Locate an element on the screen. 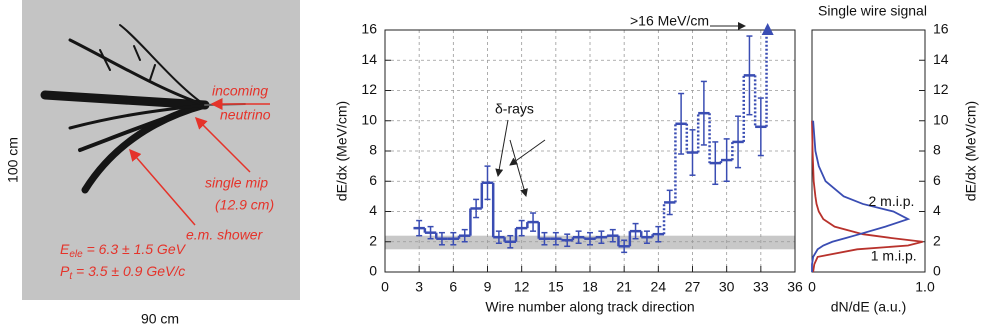  momentum-value: = 3.5 ± 0.9 GeV/c is located at coordinates (128, 271).